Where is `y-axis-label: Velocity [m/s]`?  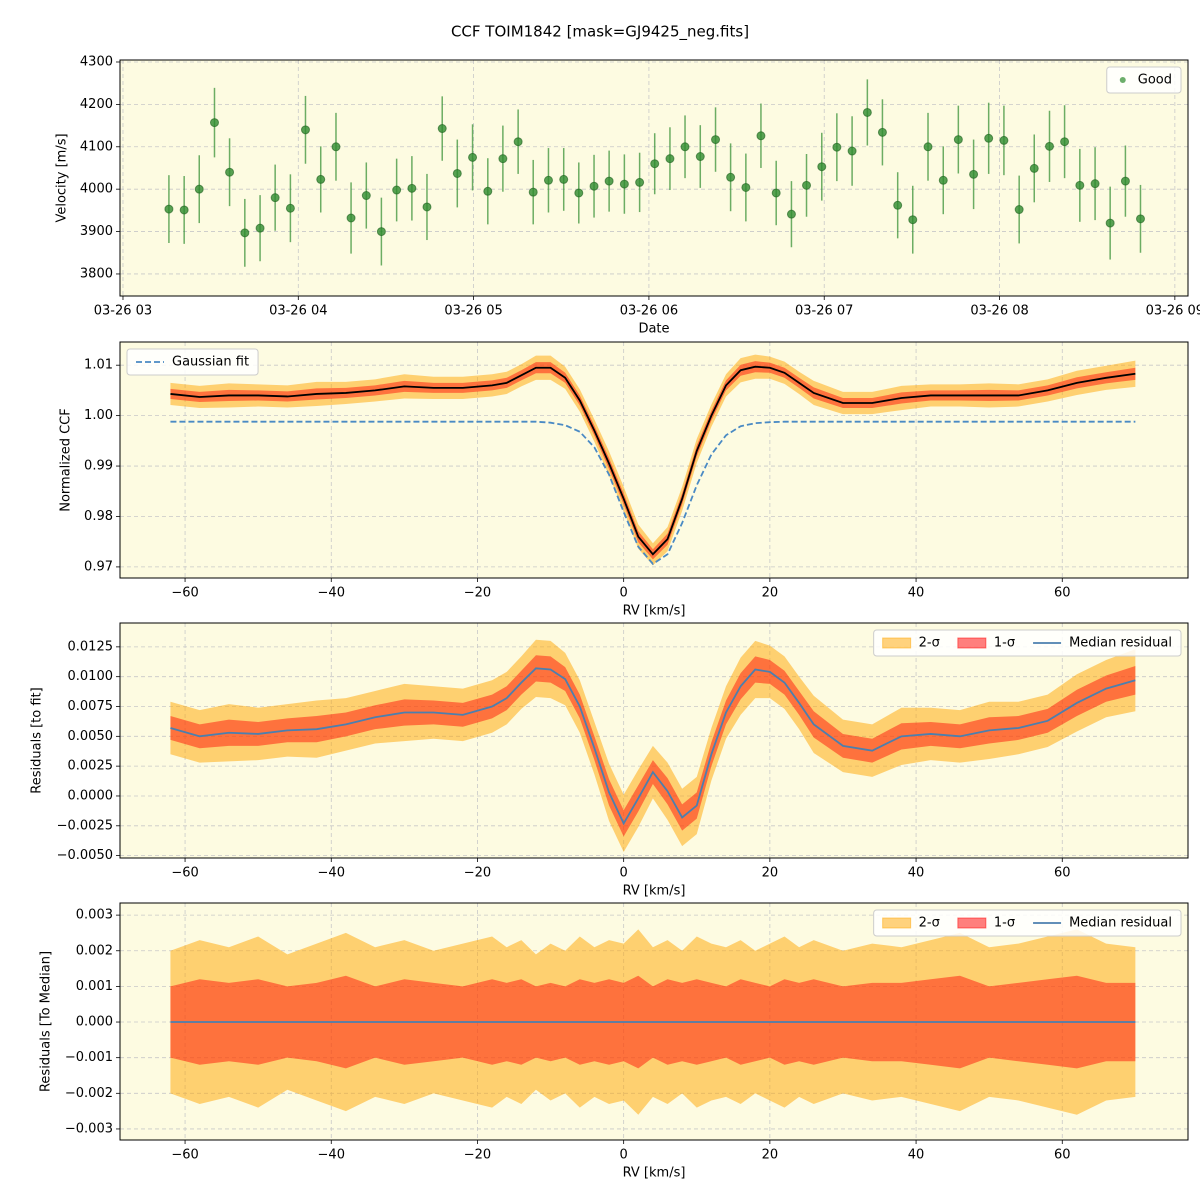
y-axis-label: Velocity [m/s] is located at coordinates (62, 177).